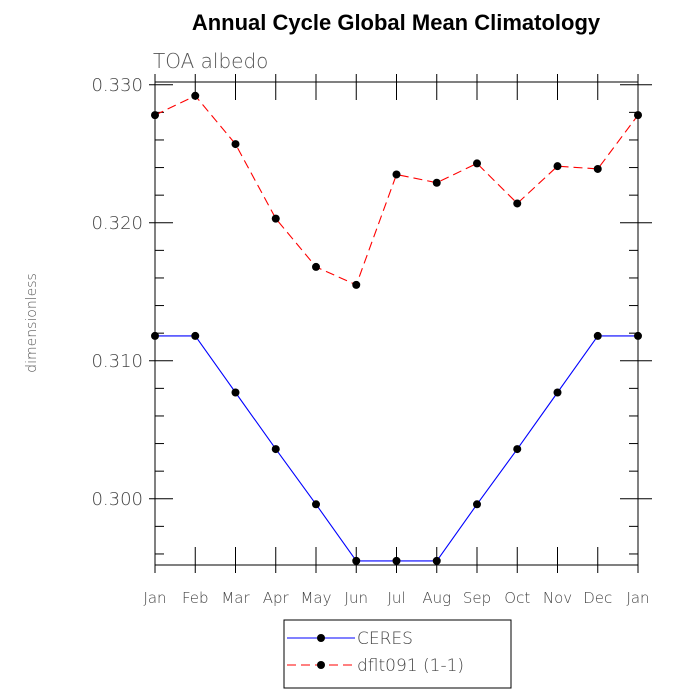  What do you see at coordinates (235, 598) in the screenshot?
I see `x-tick-label: Mar` at bounding box center [235, 598].